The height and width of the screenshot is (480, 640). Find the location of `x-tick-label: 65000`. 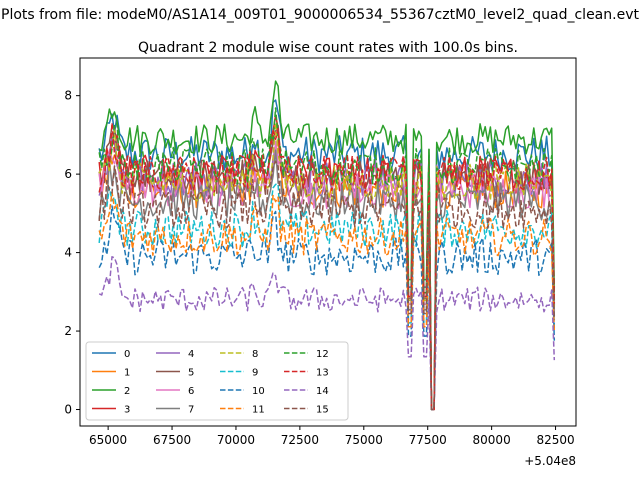

x-tick-label: 65000 is located at coordinates (108, 440).